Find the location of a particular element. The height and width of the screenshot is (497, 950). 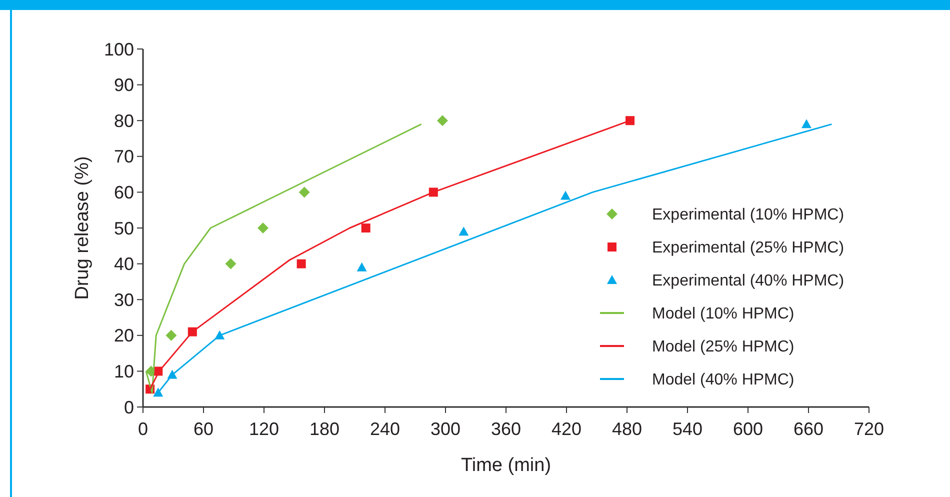

x-tick-label: 360 is located at coordinates (506, 429).